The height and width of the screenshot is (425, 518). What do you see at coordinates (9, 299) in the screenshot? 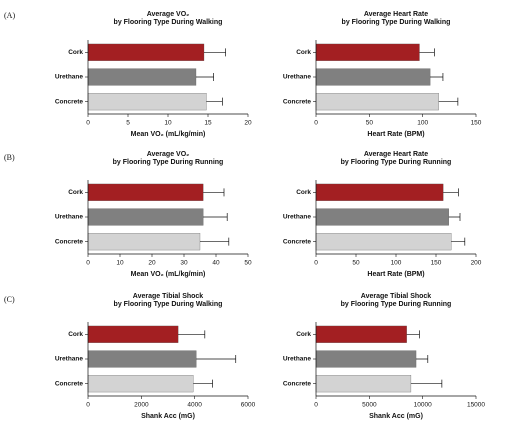
I see `panel-label: (C)` at bounding box center [9, 299].